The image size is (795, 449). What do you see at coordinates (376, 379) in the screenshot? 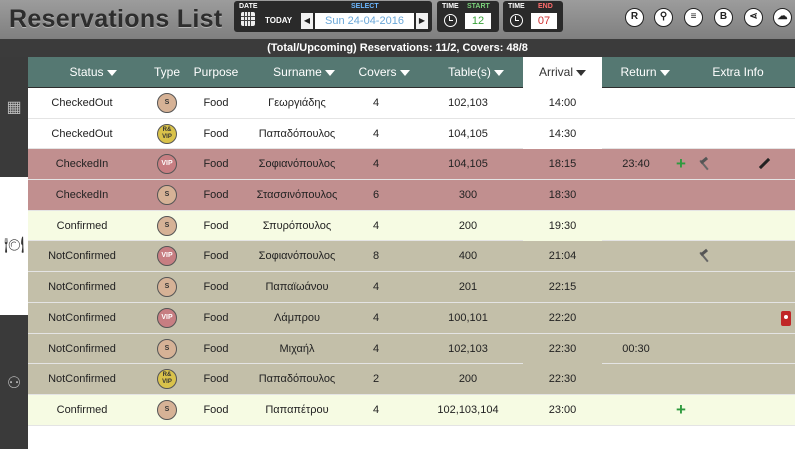
I see `covers-cell: 2` at bounding box center [376, 379].